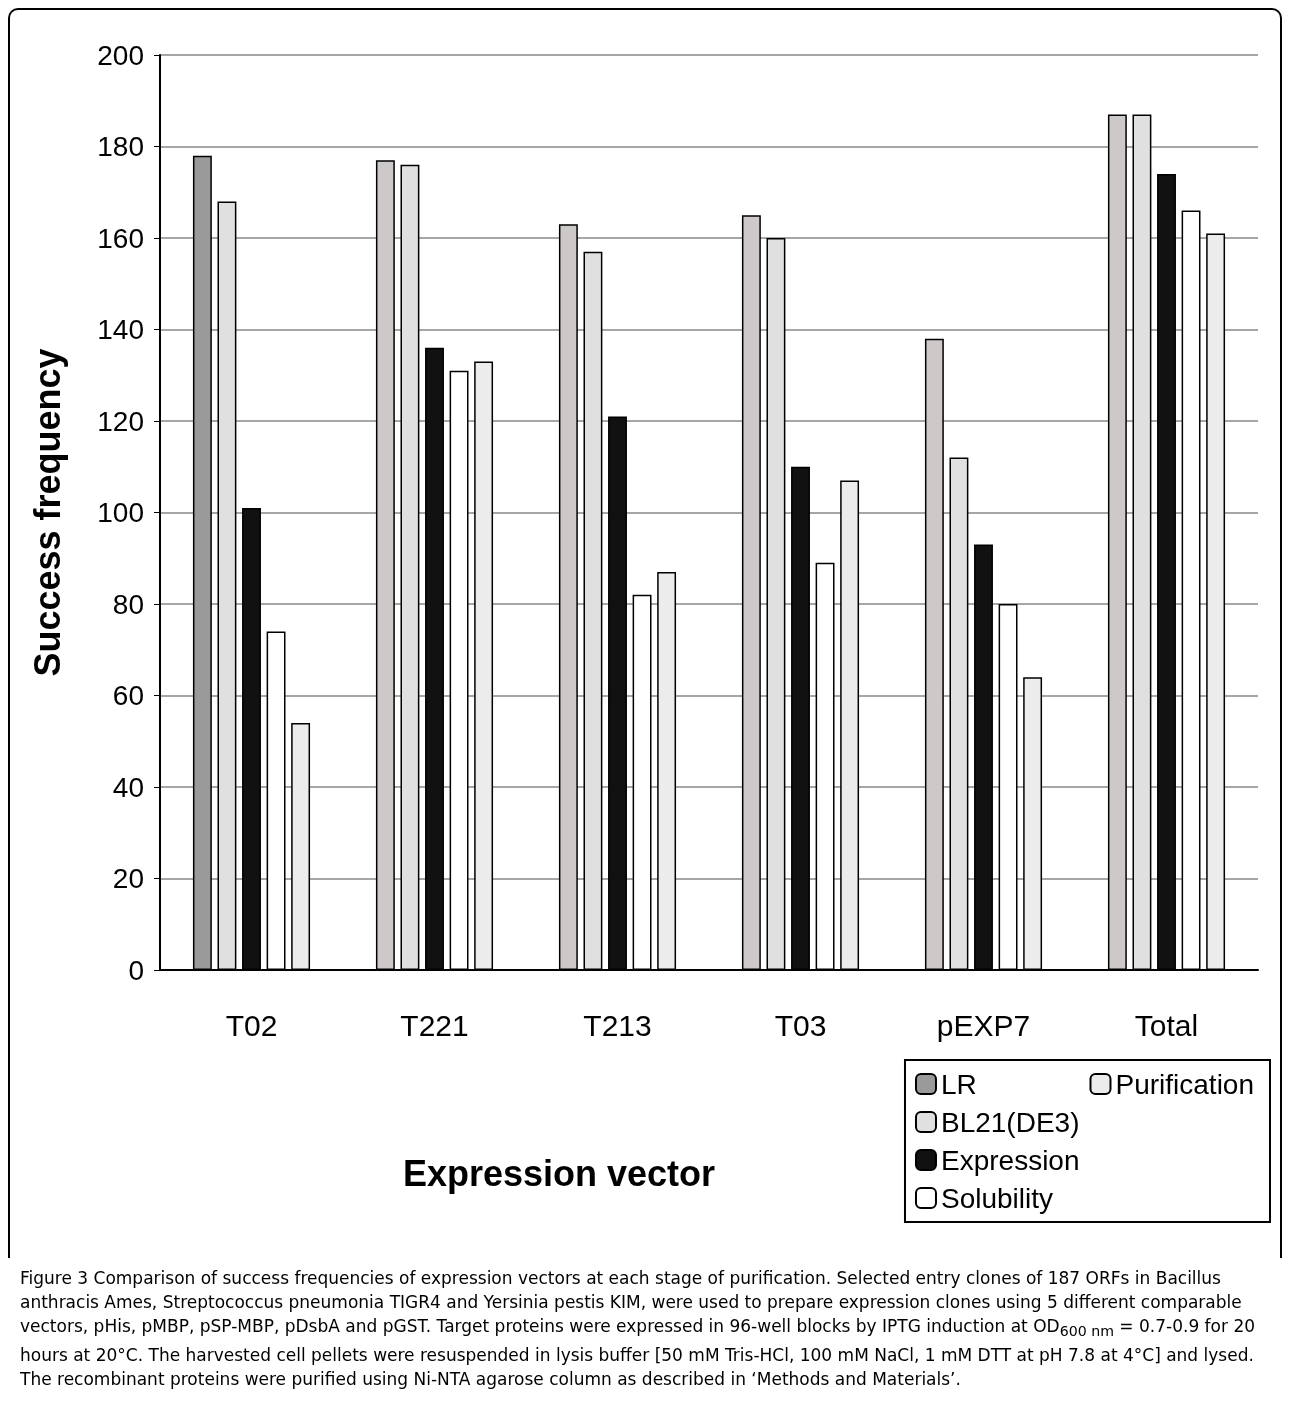 The width and height of the screenshot is (1290, 1427). What do you see at coordinates (1166, 1025) in the screenshot?
I see `x-tick-label: Total` at bounding box center [1166, 1025].